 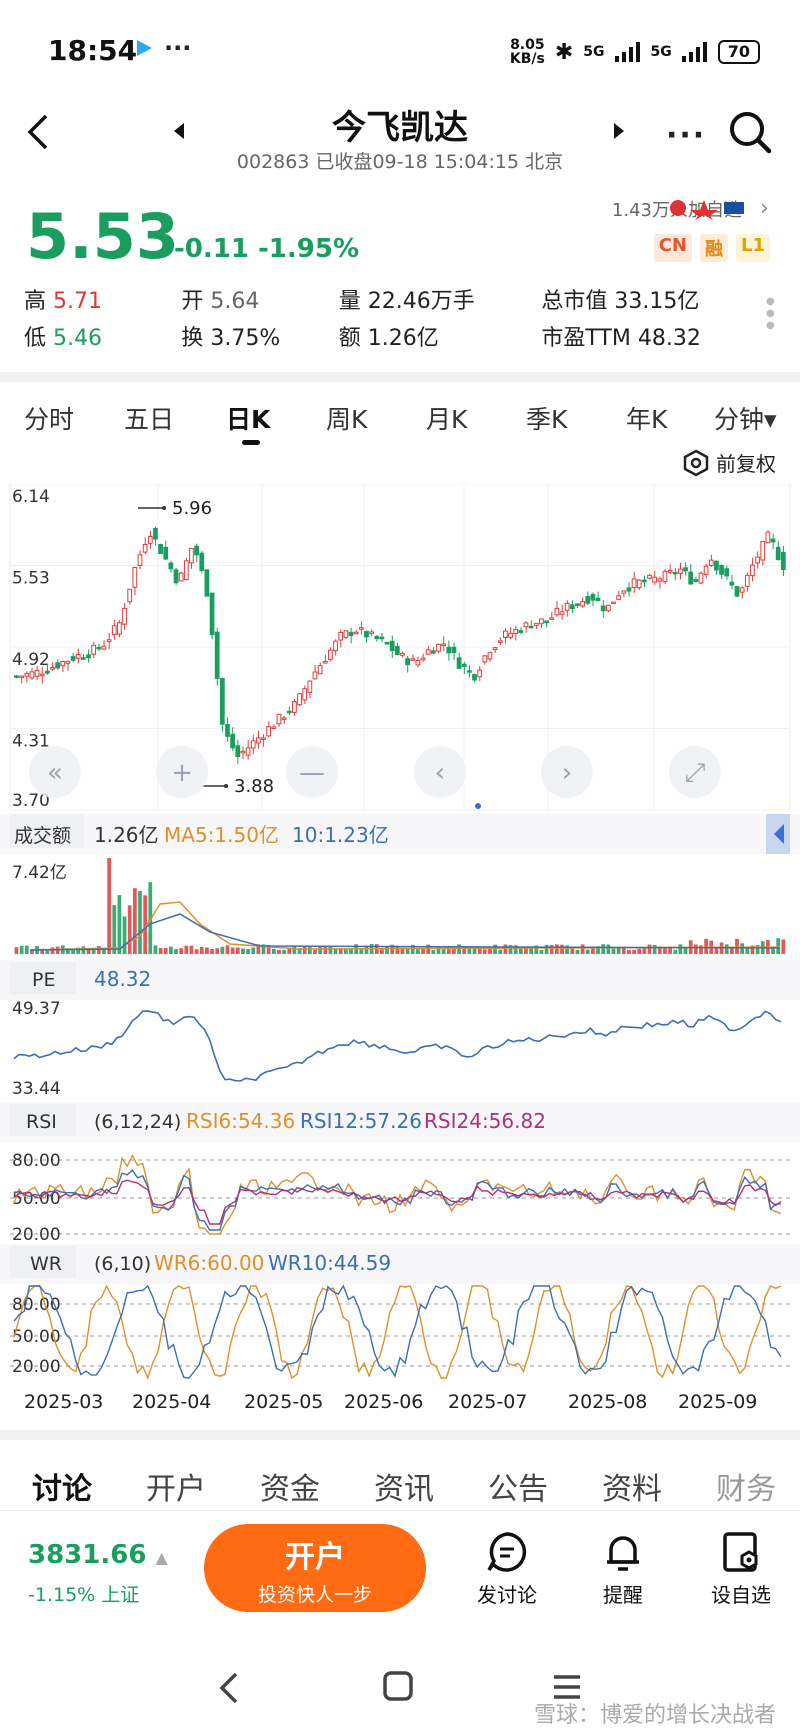 I want to click on tab-daily-k: 日K, so click(x=248, y=419).